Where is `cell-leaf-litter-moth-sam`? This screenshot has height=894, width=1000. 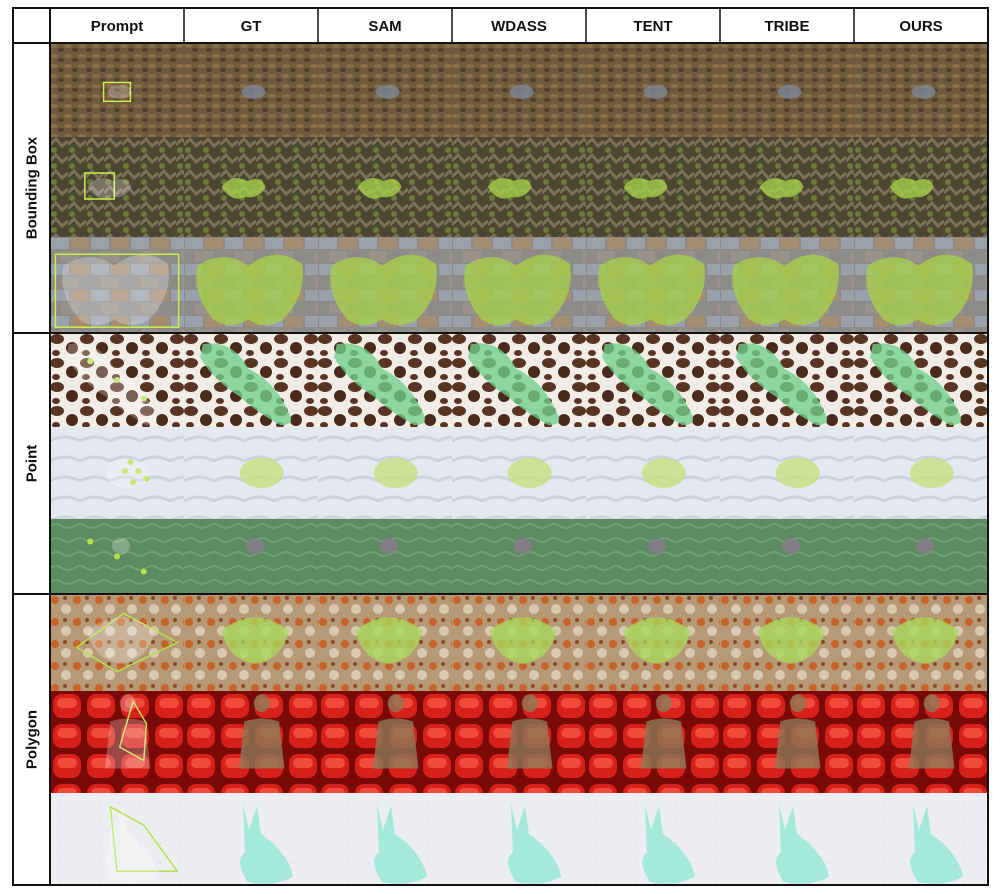 cell-leaf-litter-moth-sam is located at coordinates (385, 90).